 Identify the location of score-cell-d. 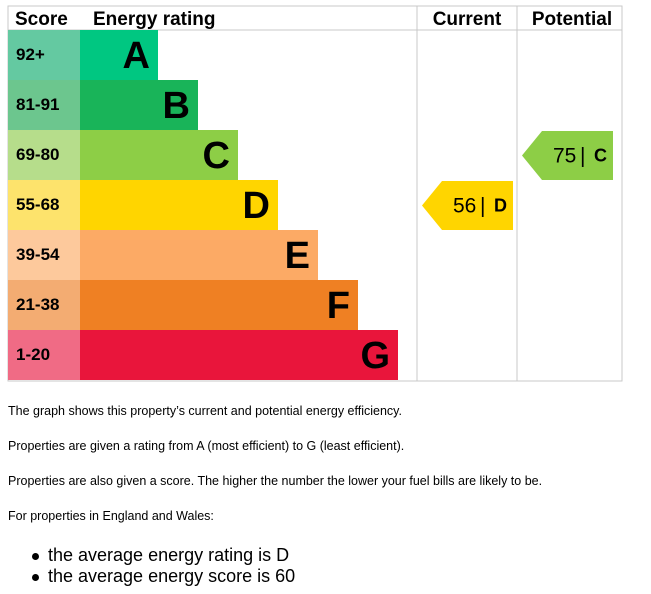
(44, 205).